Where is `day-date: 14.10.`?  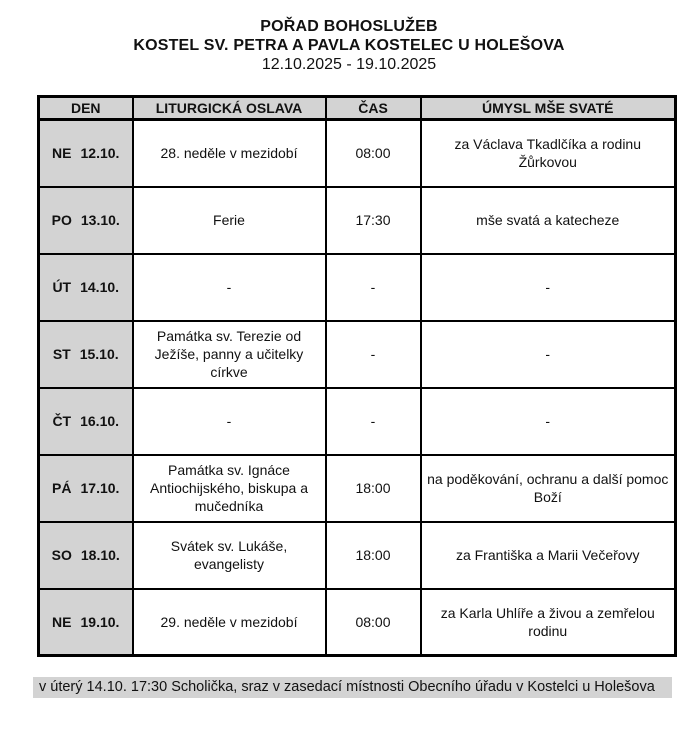
day-date: 14.10. is located at coordinates (100, 287).